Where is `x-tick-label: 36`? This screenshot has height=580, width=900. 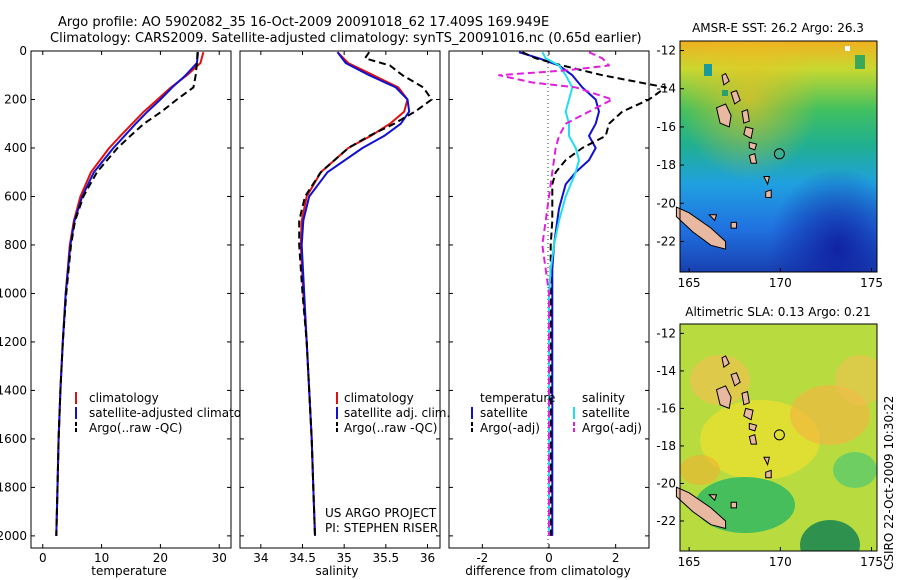
x-tick-label: 36 is located at coordinates (427, 558).